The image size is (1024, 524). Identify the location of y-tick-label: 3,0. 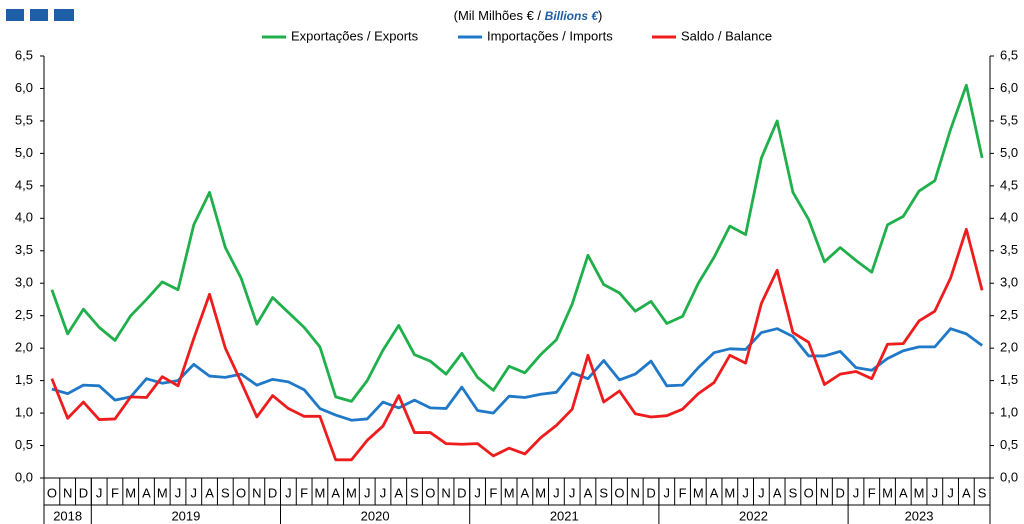
(24, 282).